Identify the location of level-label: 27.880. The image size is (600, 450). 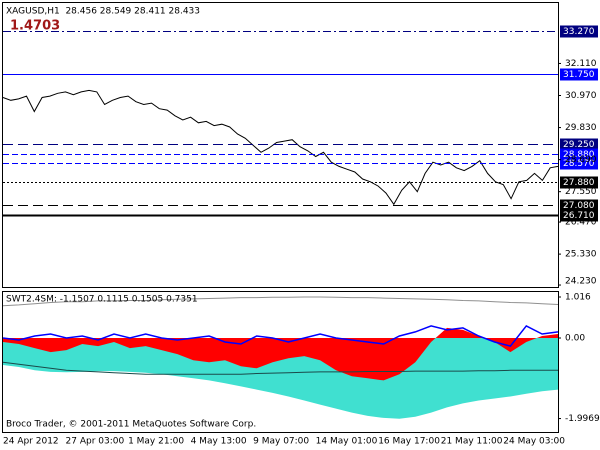
(579, 183).